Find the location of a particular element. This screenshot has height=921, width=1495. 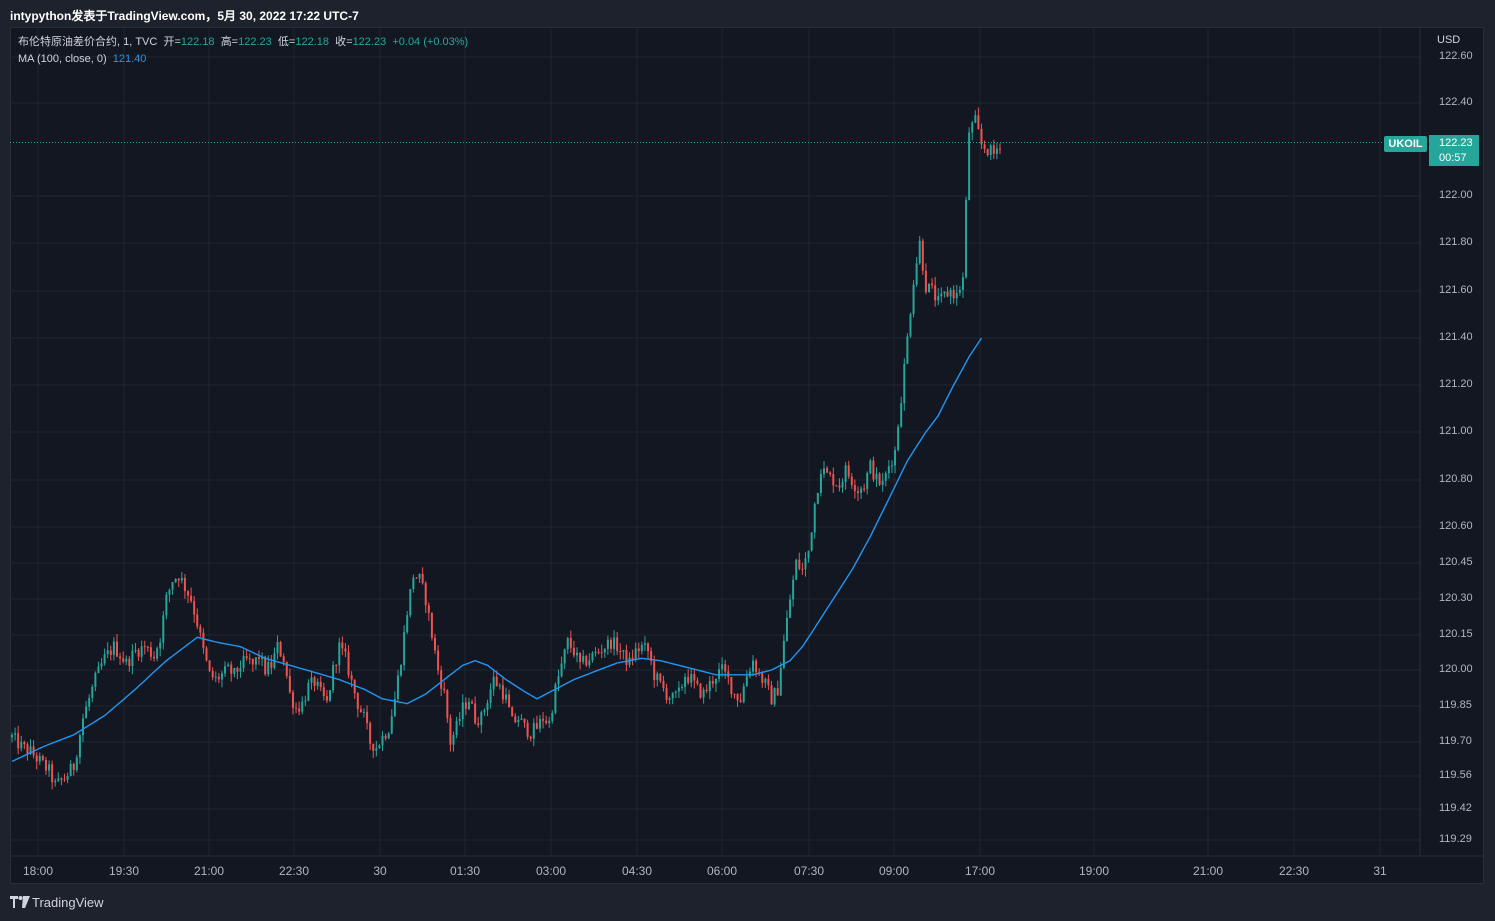

price-axis-label: 121.80 is located at coordinates (1456, 242).